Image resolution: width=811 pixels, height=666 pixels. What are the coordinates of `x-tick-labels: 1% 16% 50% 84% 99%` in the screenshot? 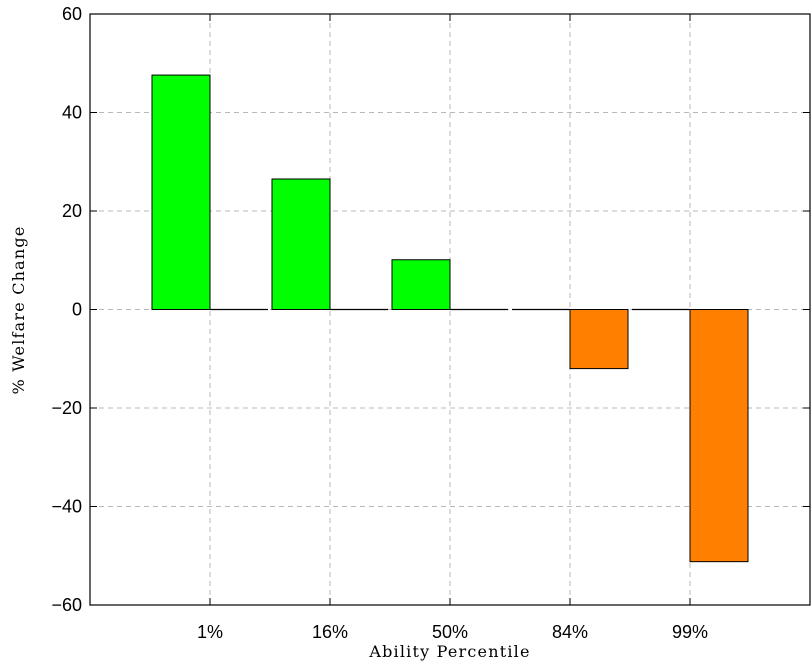 It's located at (452, 632).